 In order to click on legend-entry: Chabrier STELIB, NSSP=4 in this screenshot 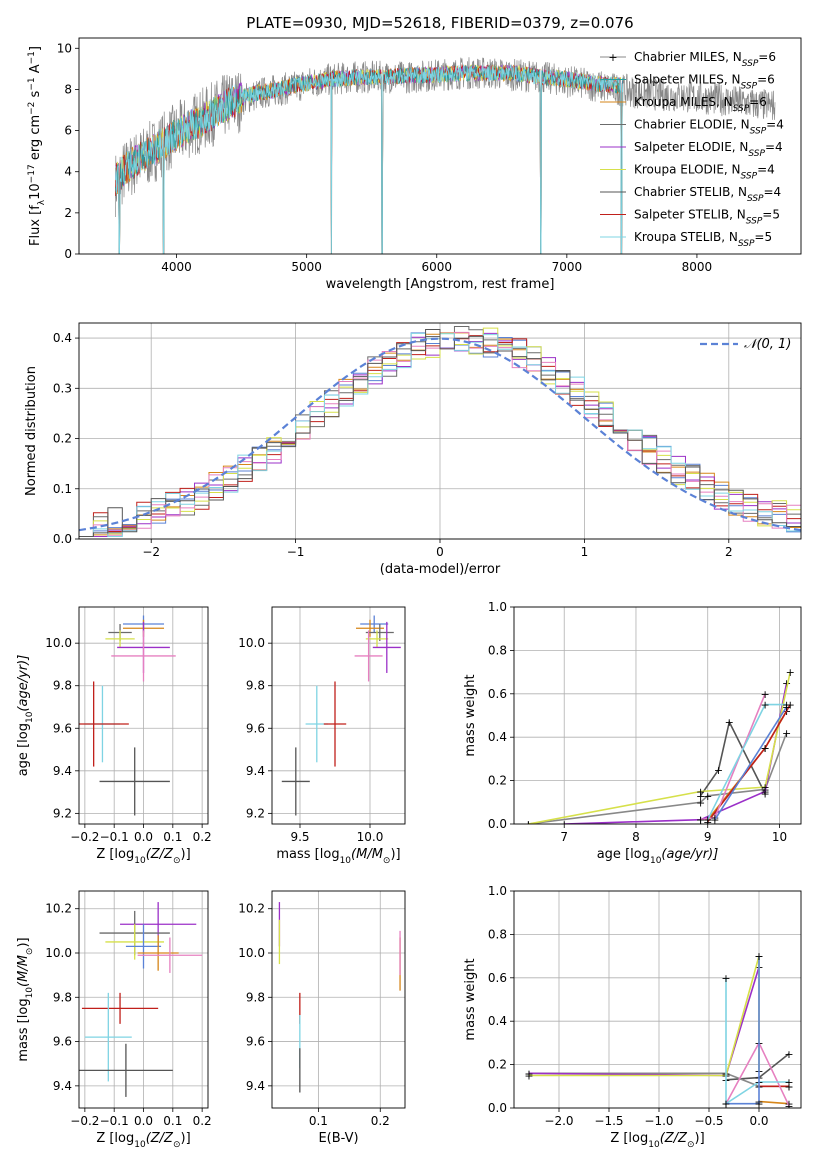, I will do `click(707, 194)`.